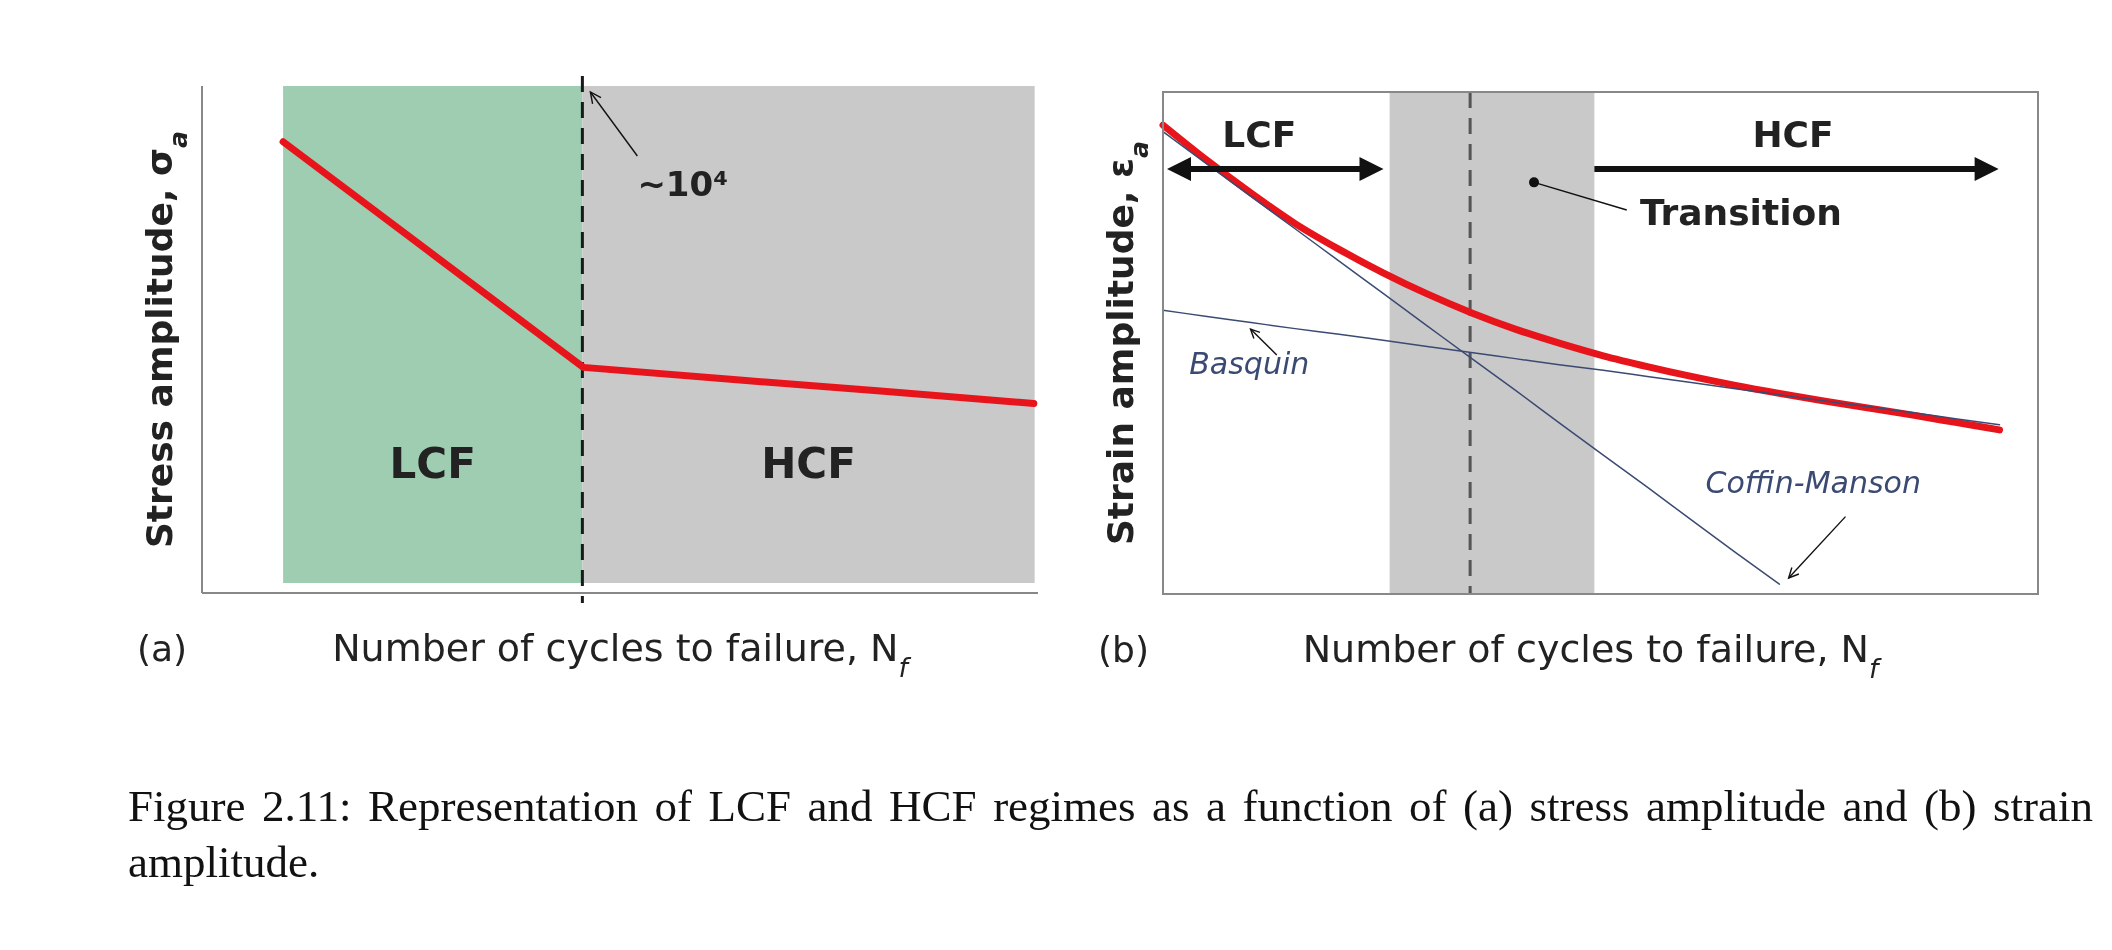 This screenshot has width=2112, height=950. I want to click on annotation: Transition, so click(1740, 213).